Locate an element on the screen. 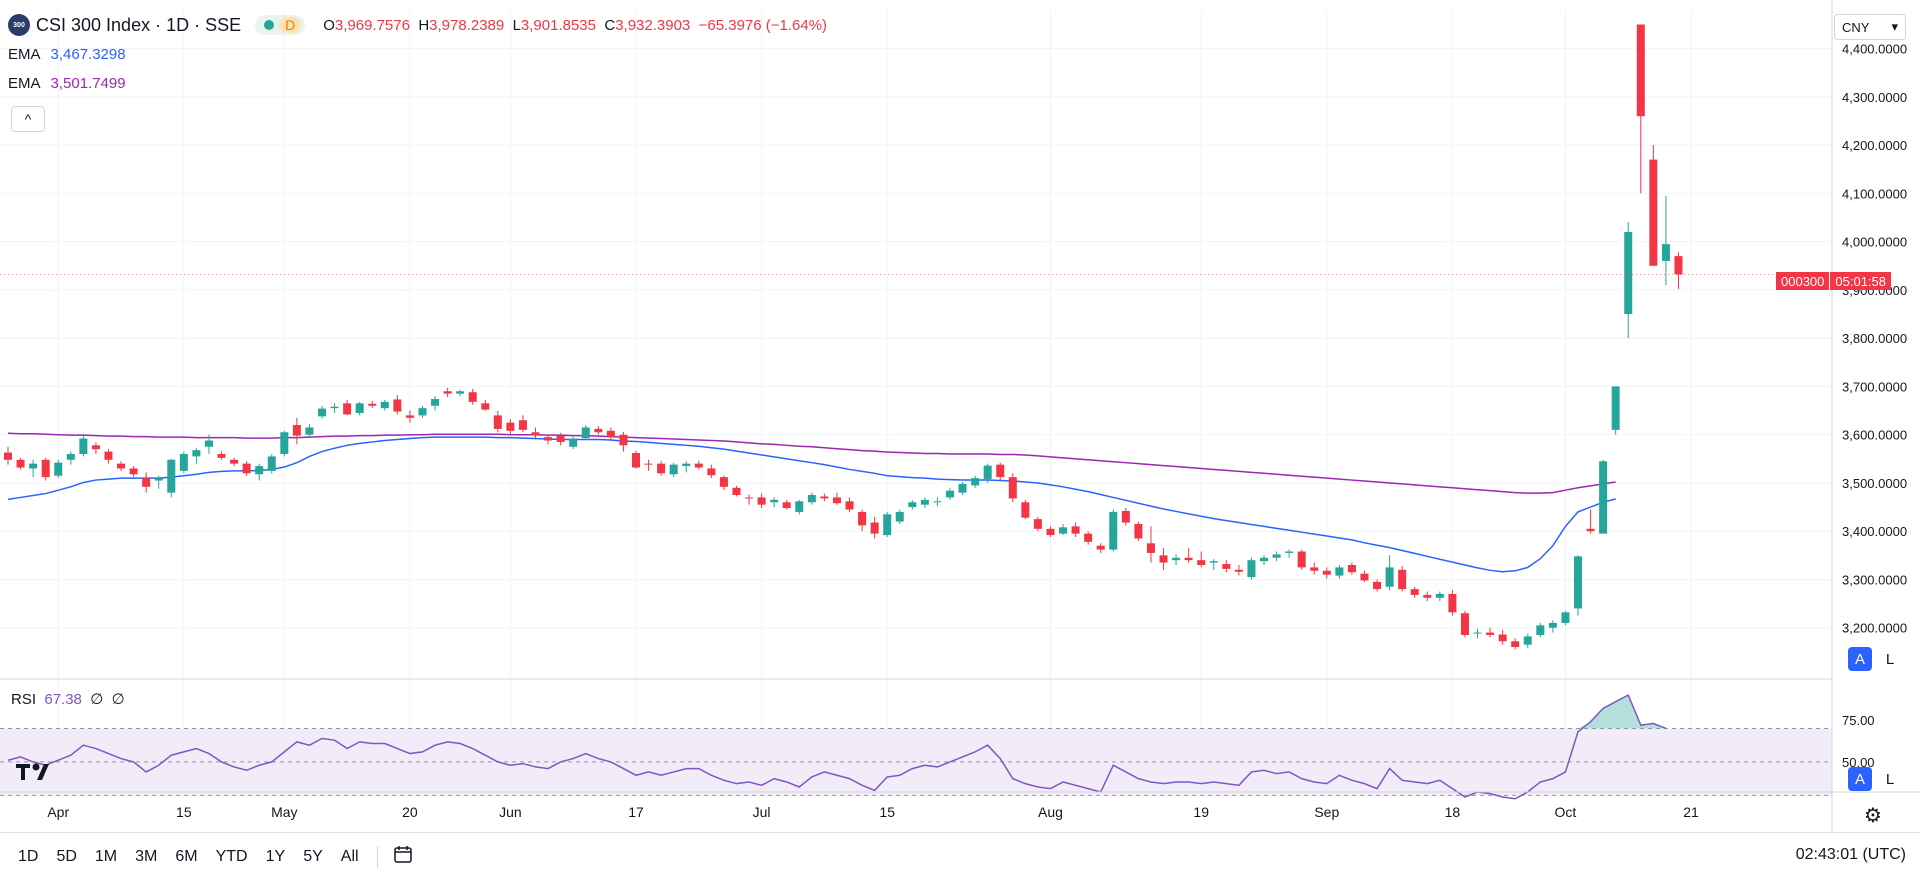  symbol-title: CSI 300 Index · 1D · SSE is located at coordinates (139, 24).